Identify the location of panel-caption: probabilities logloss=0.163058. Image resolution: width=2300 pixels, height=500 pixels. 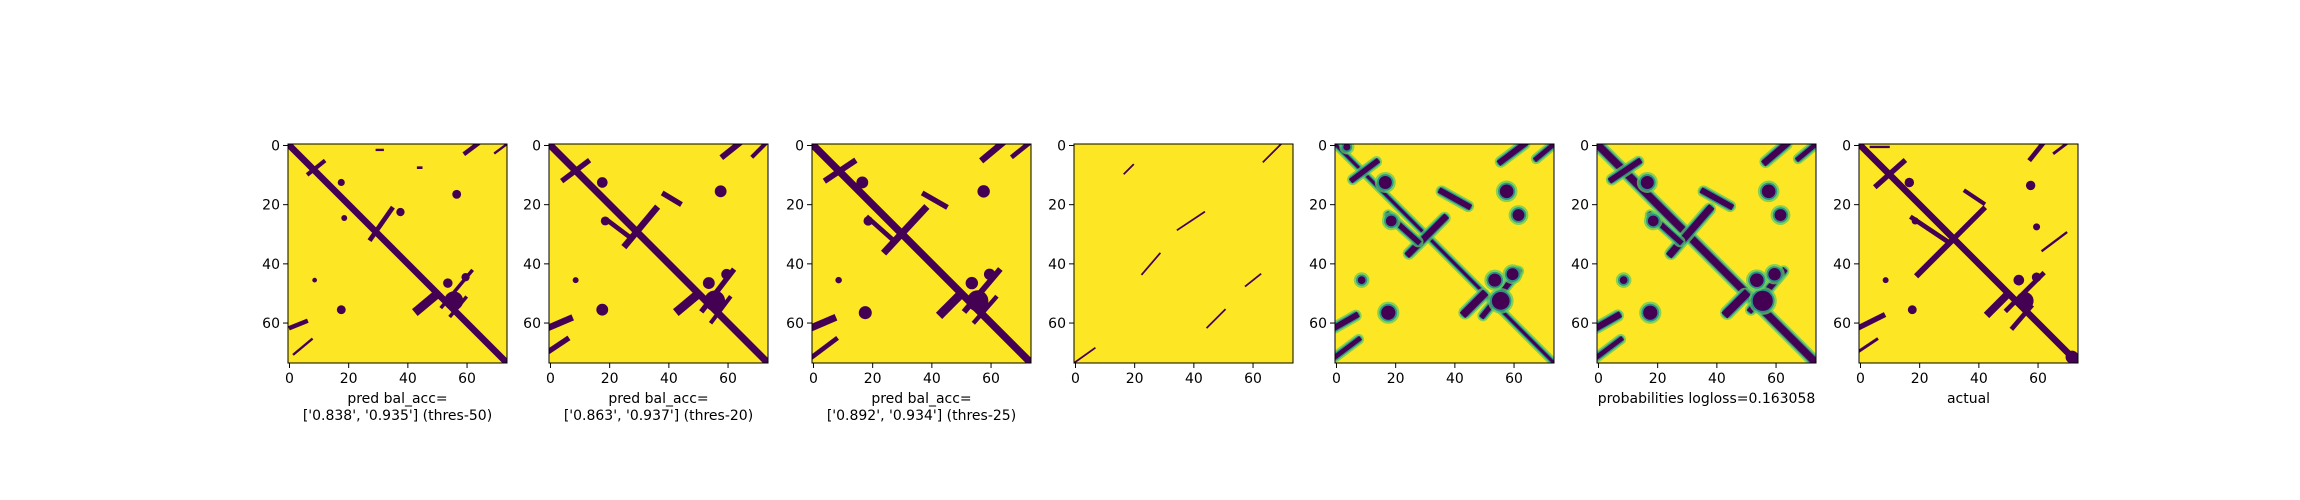
(1707, 399).